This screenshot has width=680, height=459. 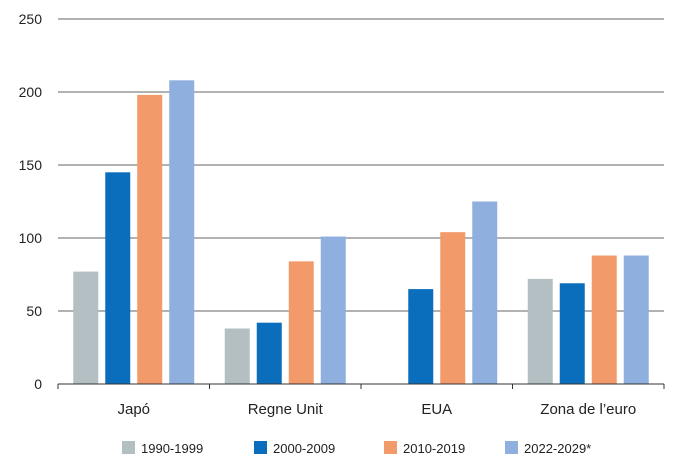 I want to click on y-tick-label: 200, so click(x=31, y=92).